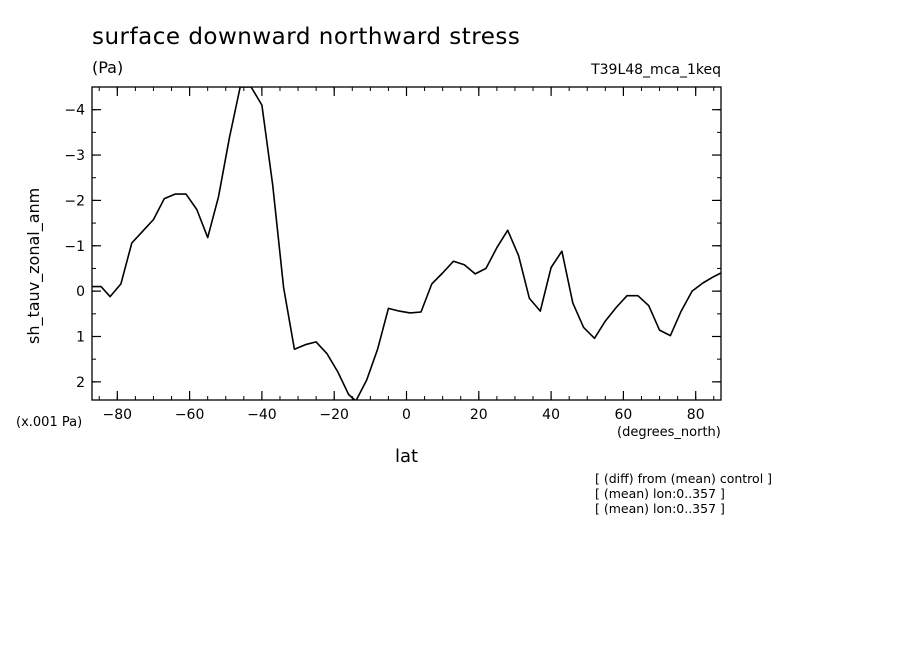  What do you see at coordinates (684, 478) in the screenshot?
I see `annotation-note: [ (diff) from (mean) control ]` at bounding box center [684, 478].